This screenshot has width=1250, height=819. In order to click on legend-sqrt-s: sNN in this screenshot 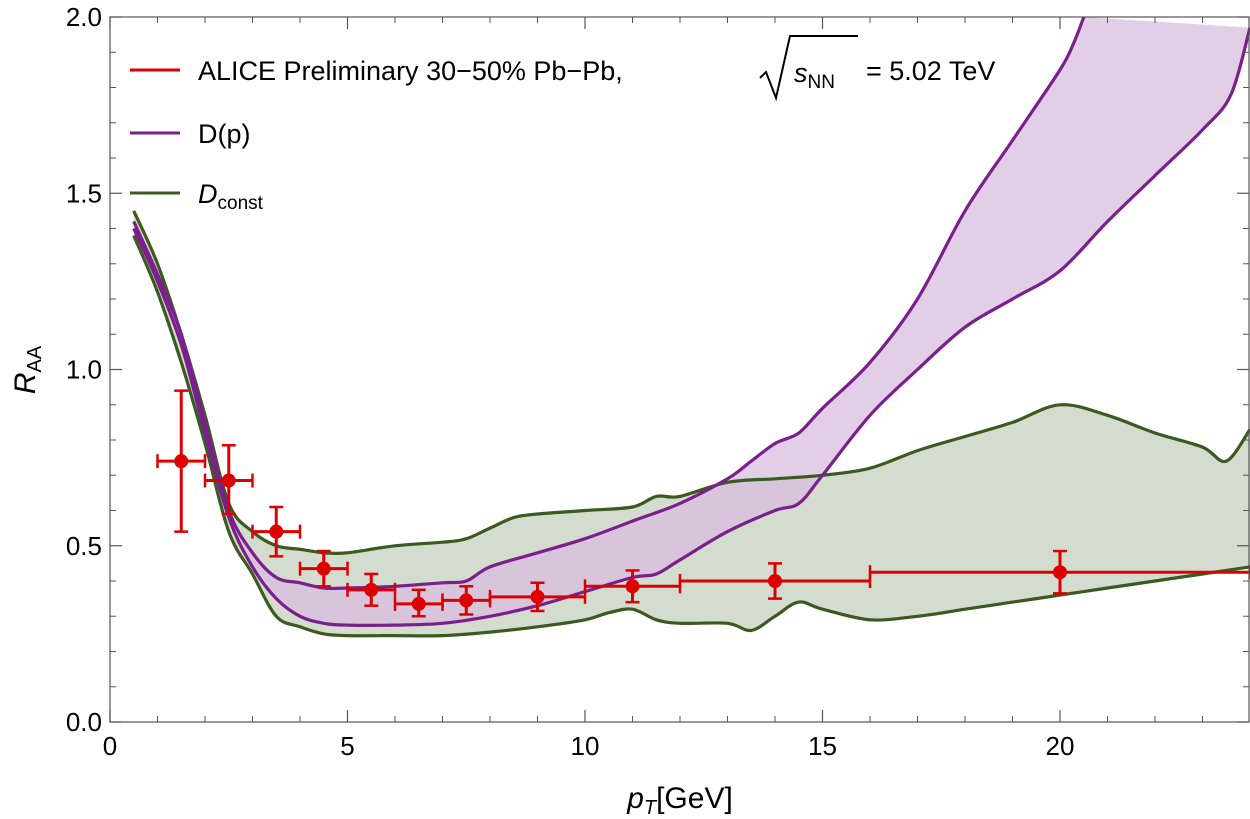, I will do `click(814, 75)`.